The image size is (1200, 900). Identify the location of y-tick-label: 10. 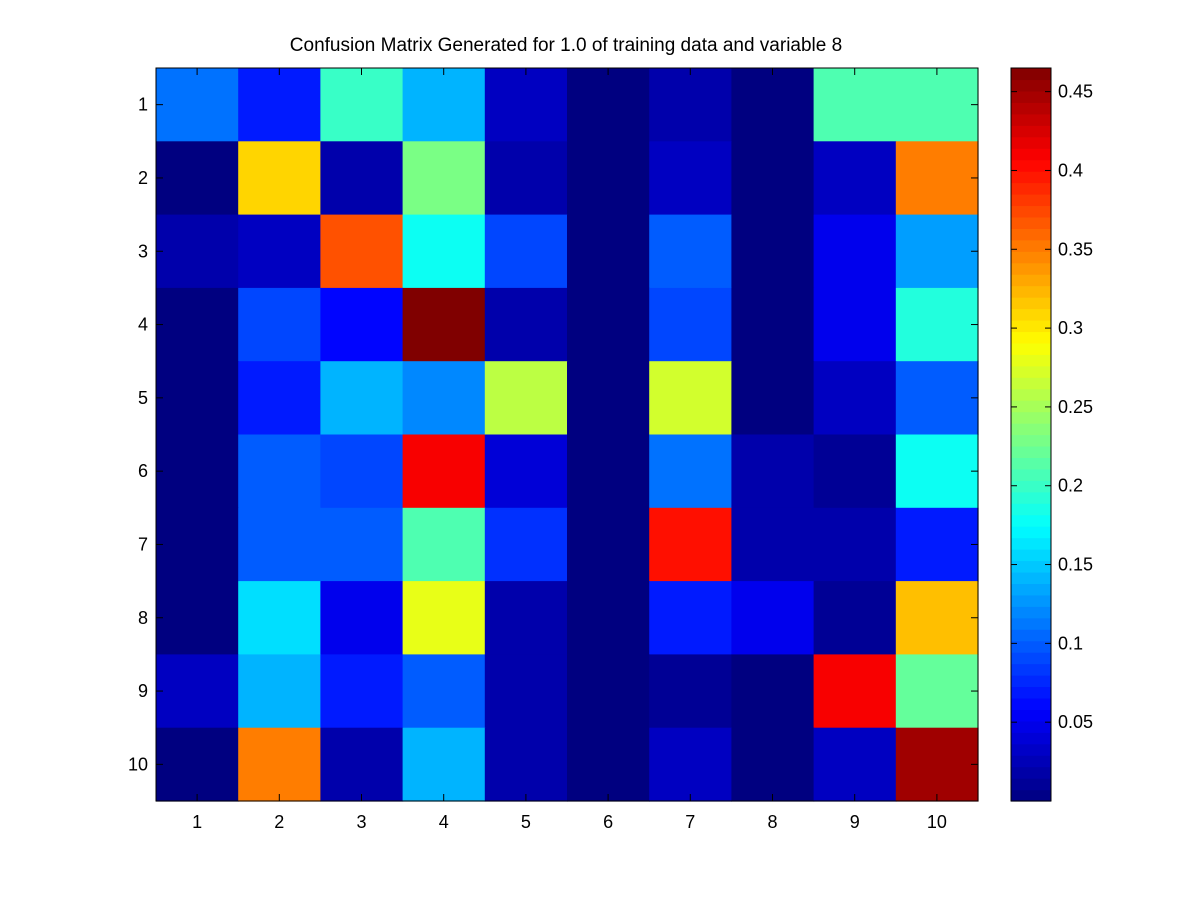
(138, 764).